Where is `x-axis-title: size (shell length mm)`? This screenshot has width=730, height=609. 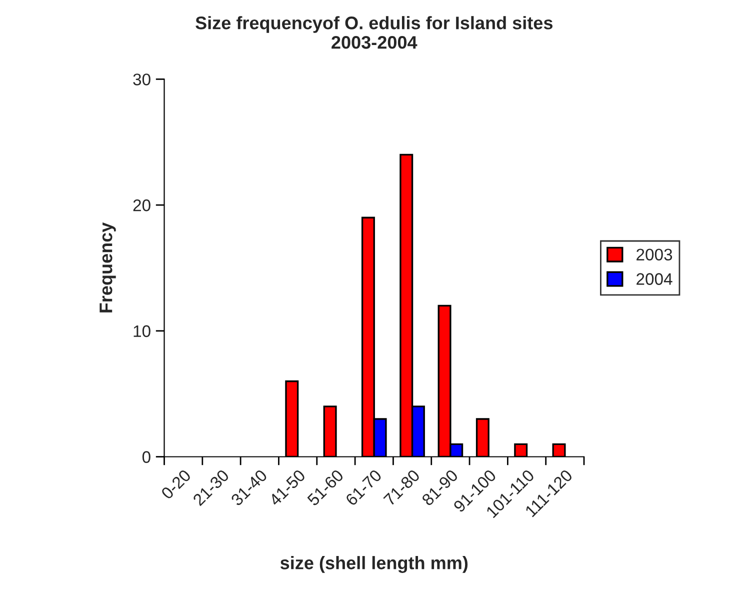 x-axis-title: size (shell length mm) is located at coordinates (374, 564).